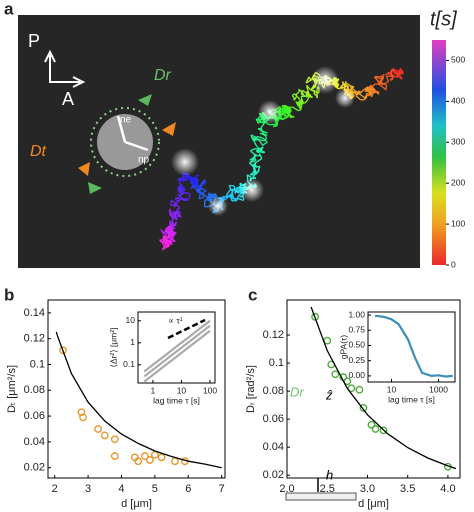 This screenshot has width=474, height=512. I want to click on annotation: h, so click(329, 474).